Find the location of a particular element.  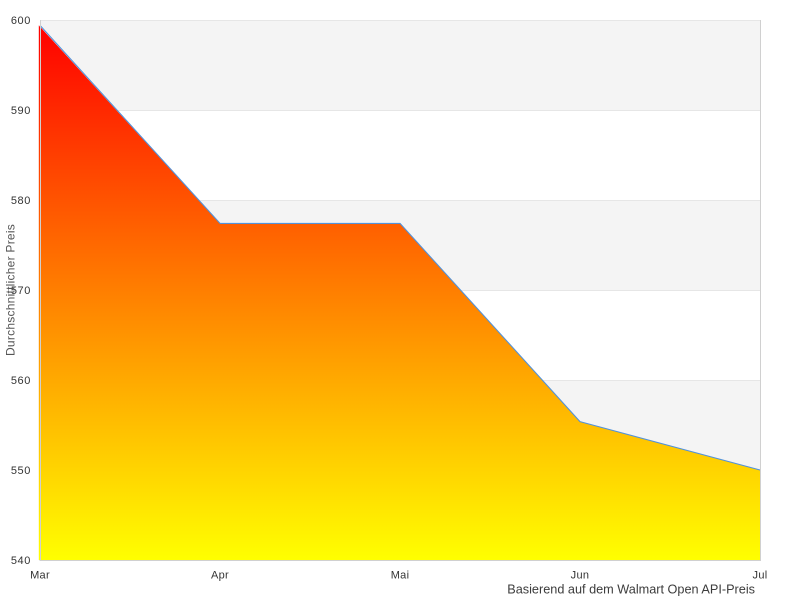

svg-text: 540 is located at coordinates (21, 561).